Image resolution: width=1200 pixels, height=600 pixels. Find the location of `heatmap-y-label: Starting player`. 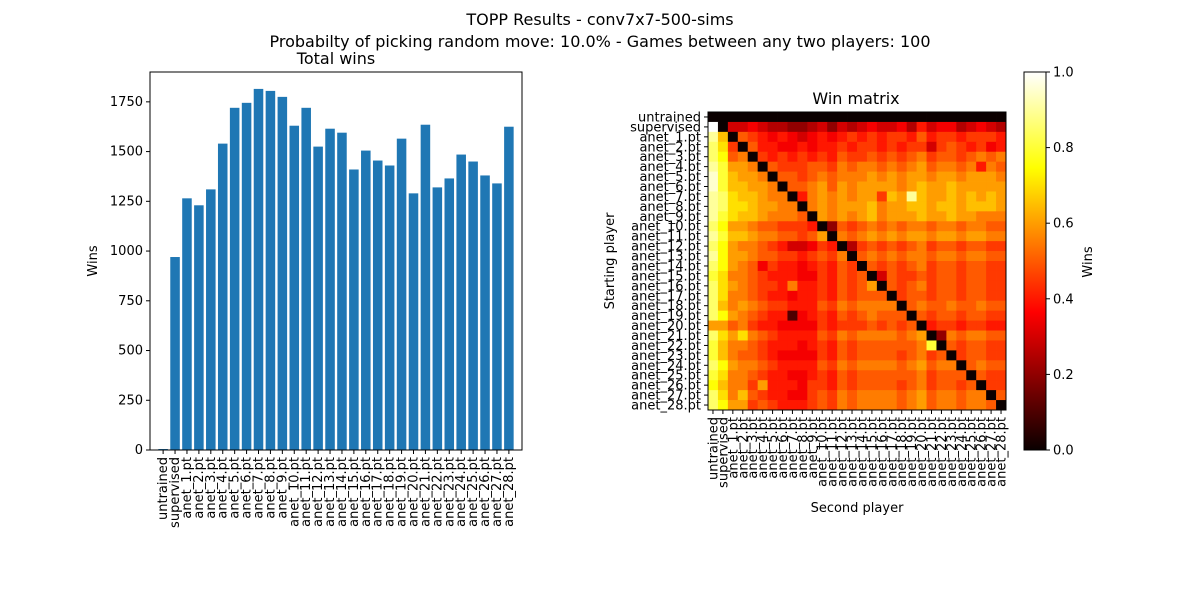

heatmap-y-label: Starting player is located at coordinates (610, 261).